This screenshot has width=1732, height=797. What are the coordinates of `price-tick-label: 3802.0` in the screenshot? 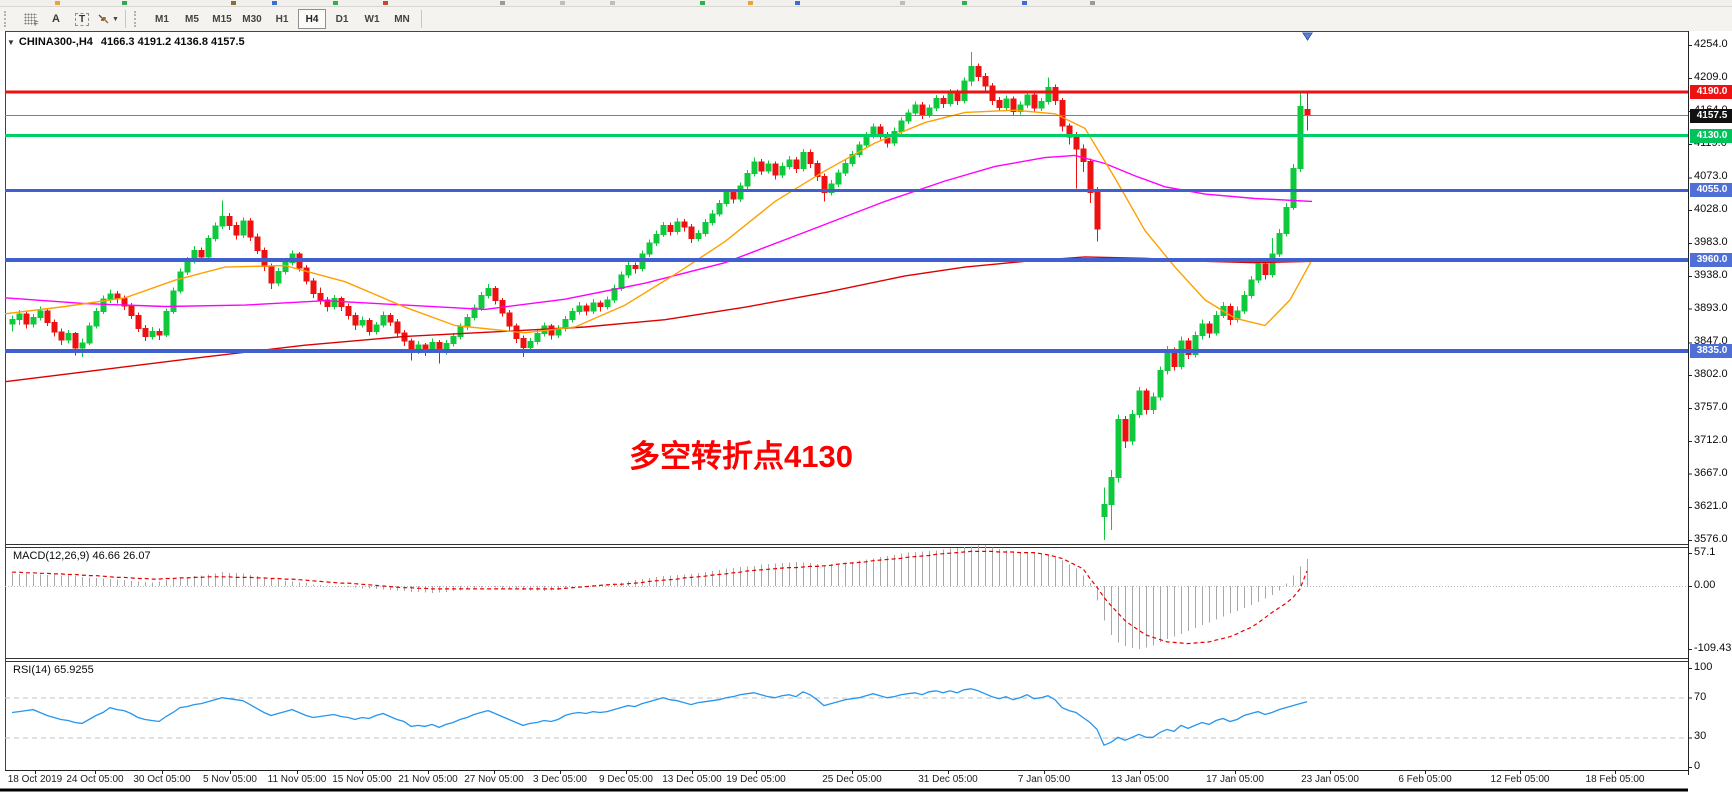 It's located at (1711, 374).